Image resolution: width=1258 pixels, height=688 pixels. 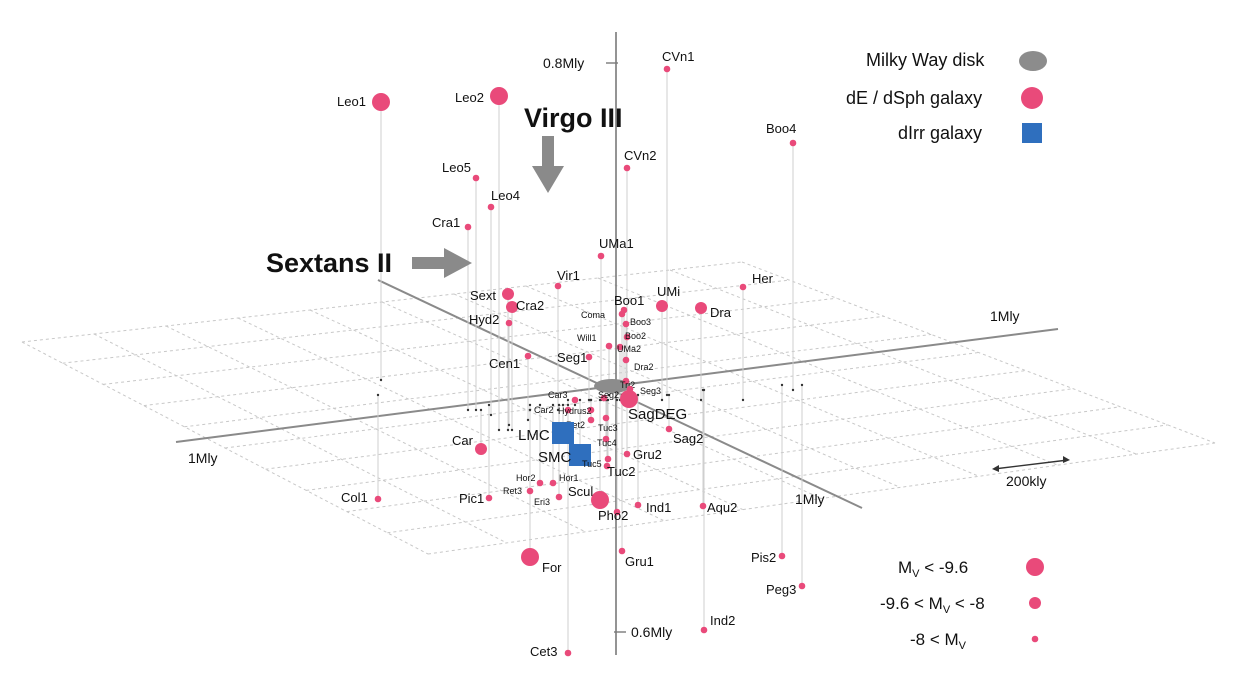 What do you see at coordinates (658, 507) in the screenshot?
I see `galaxy-label-ind1: Ind1` at bounding box center [658, 507].